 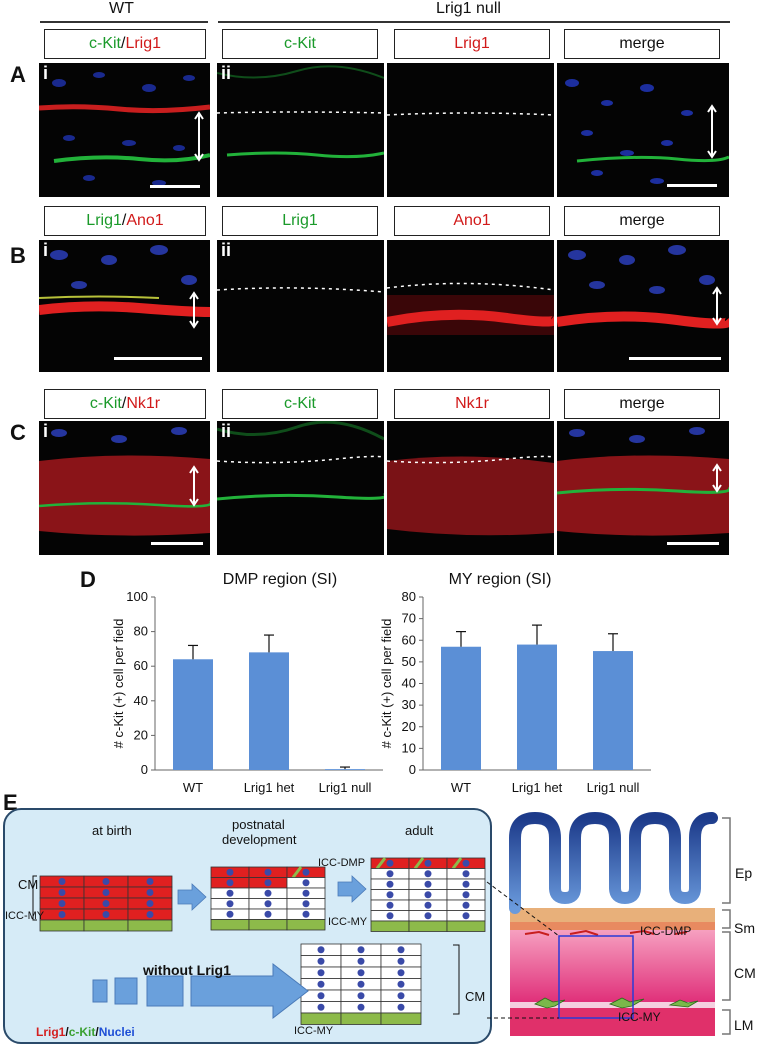 I want to click on anatomy-icc-dmp: ICC-DMP, so click(x=666, y=931).